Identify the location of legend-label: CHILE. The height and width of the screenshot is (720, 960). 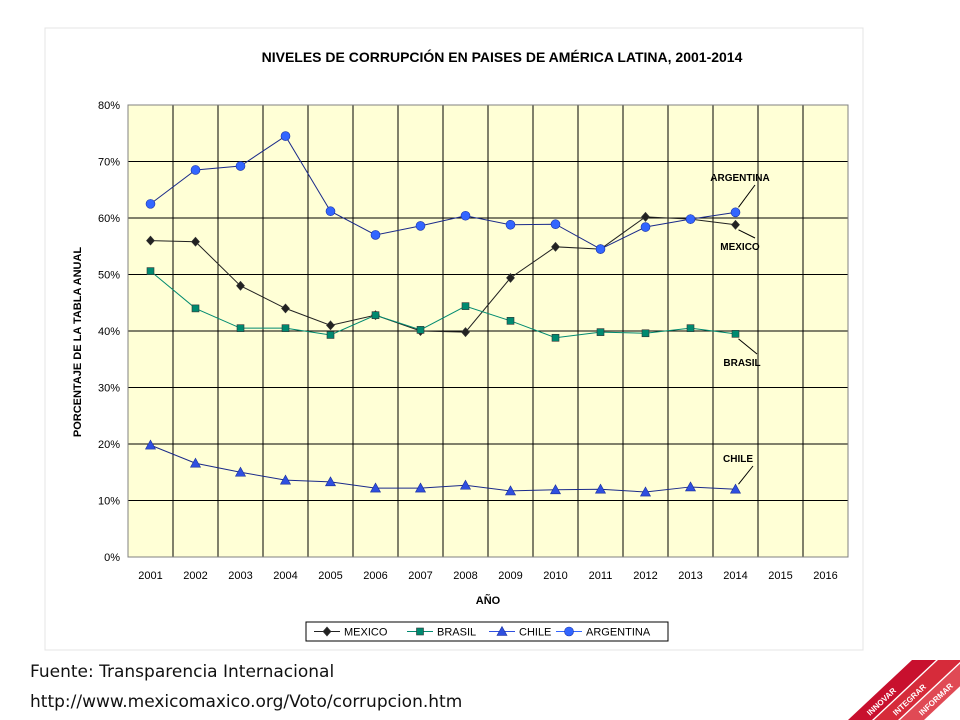
(535, 633).